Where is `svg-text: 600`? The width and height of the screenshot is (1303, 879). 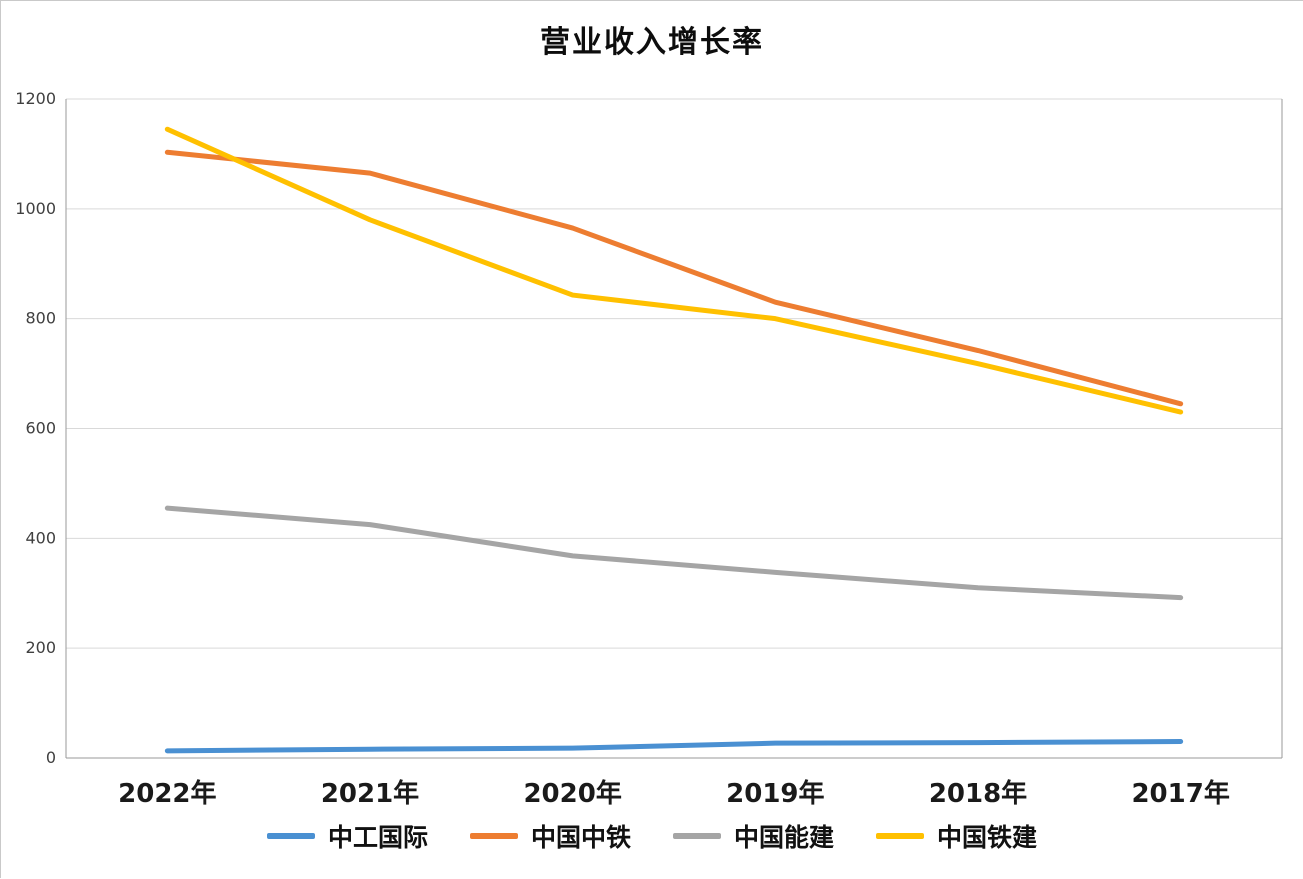
svg-text: 600 is located at coordinates (40, 428).